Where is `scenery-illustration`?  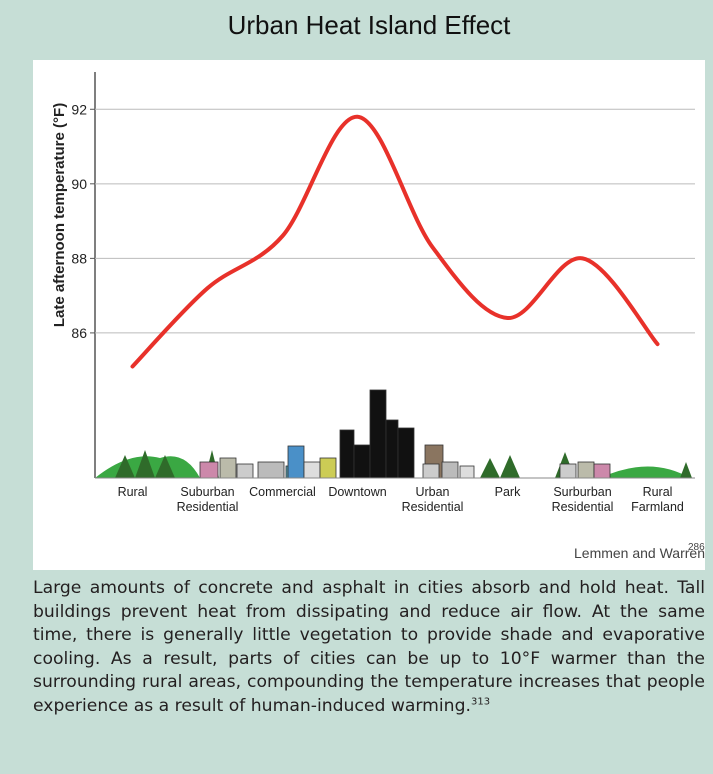 scenery-illustration is located at coordinates (395, 434).